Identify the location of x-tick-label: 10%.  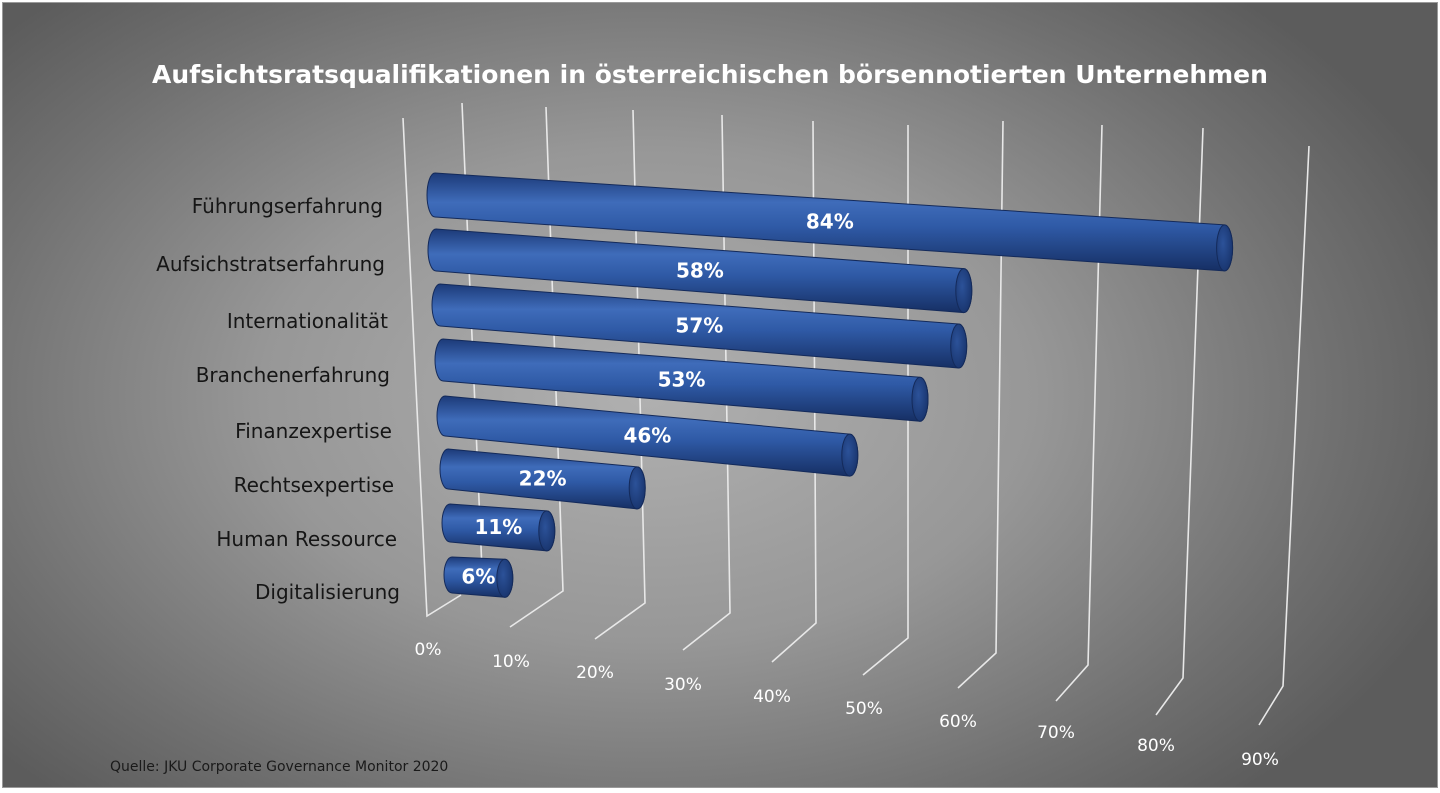
(511, 662).